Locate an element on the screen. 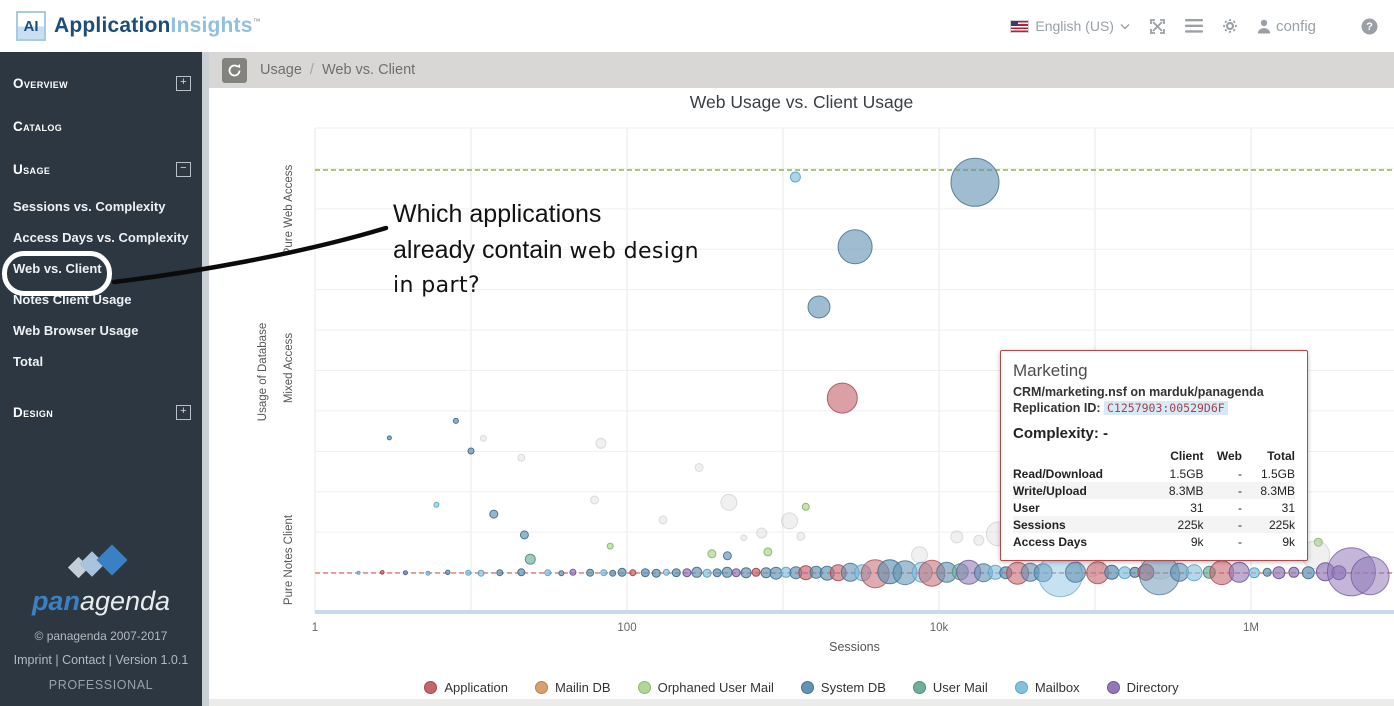  sidebar-item-sessions-vs-complexity: Sessions vs. Complexity is located at coordinates (89, 206).